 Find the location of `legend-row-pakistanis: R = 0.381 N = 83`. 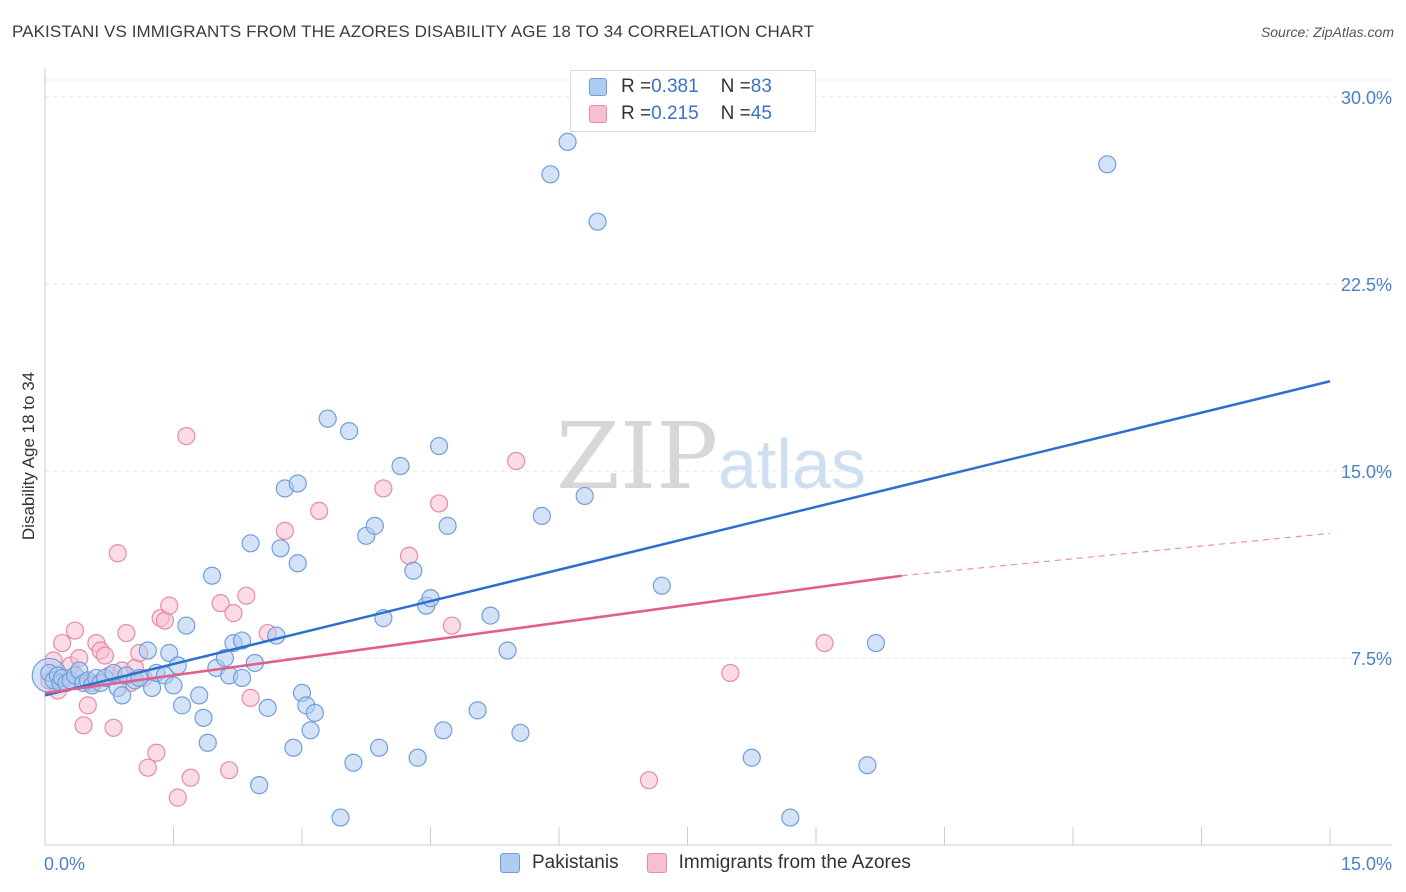

legend-row-pakistanis: R = 0.381 N = 83 is located at coordinates (680, 87).